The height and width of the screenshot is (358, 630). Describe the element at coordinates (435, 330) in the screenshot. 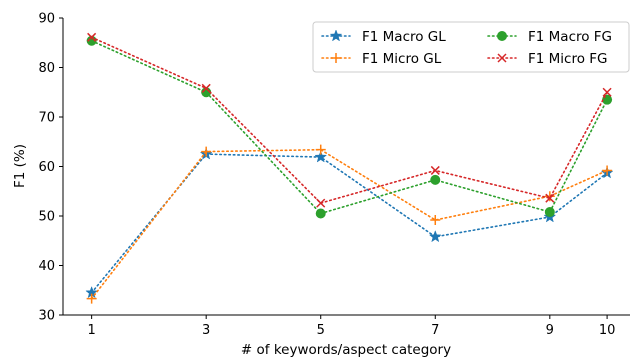

I see `x-tick-label: 7` at that location.